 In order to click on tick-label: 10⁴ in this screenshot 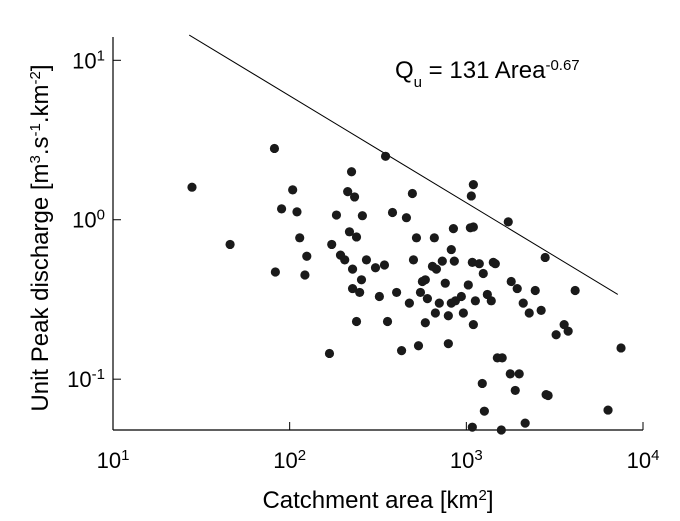, I will do `click(643, 460)`.